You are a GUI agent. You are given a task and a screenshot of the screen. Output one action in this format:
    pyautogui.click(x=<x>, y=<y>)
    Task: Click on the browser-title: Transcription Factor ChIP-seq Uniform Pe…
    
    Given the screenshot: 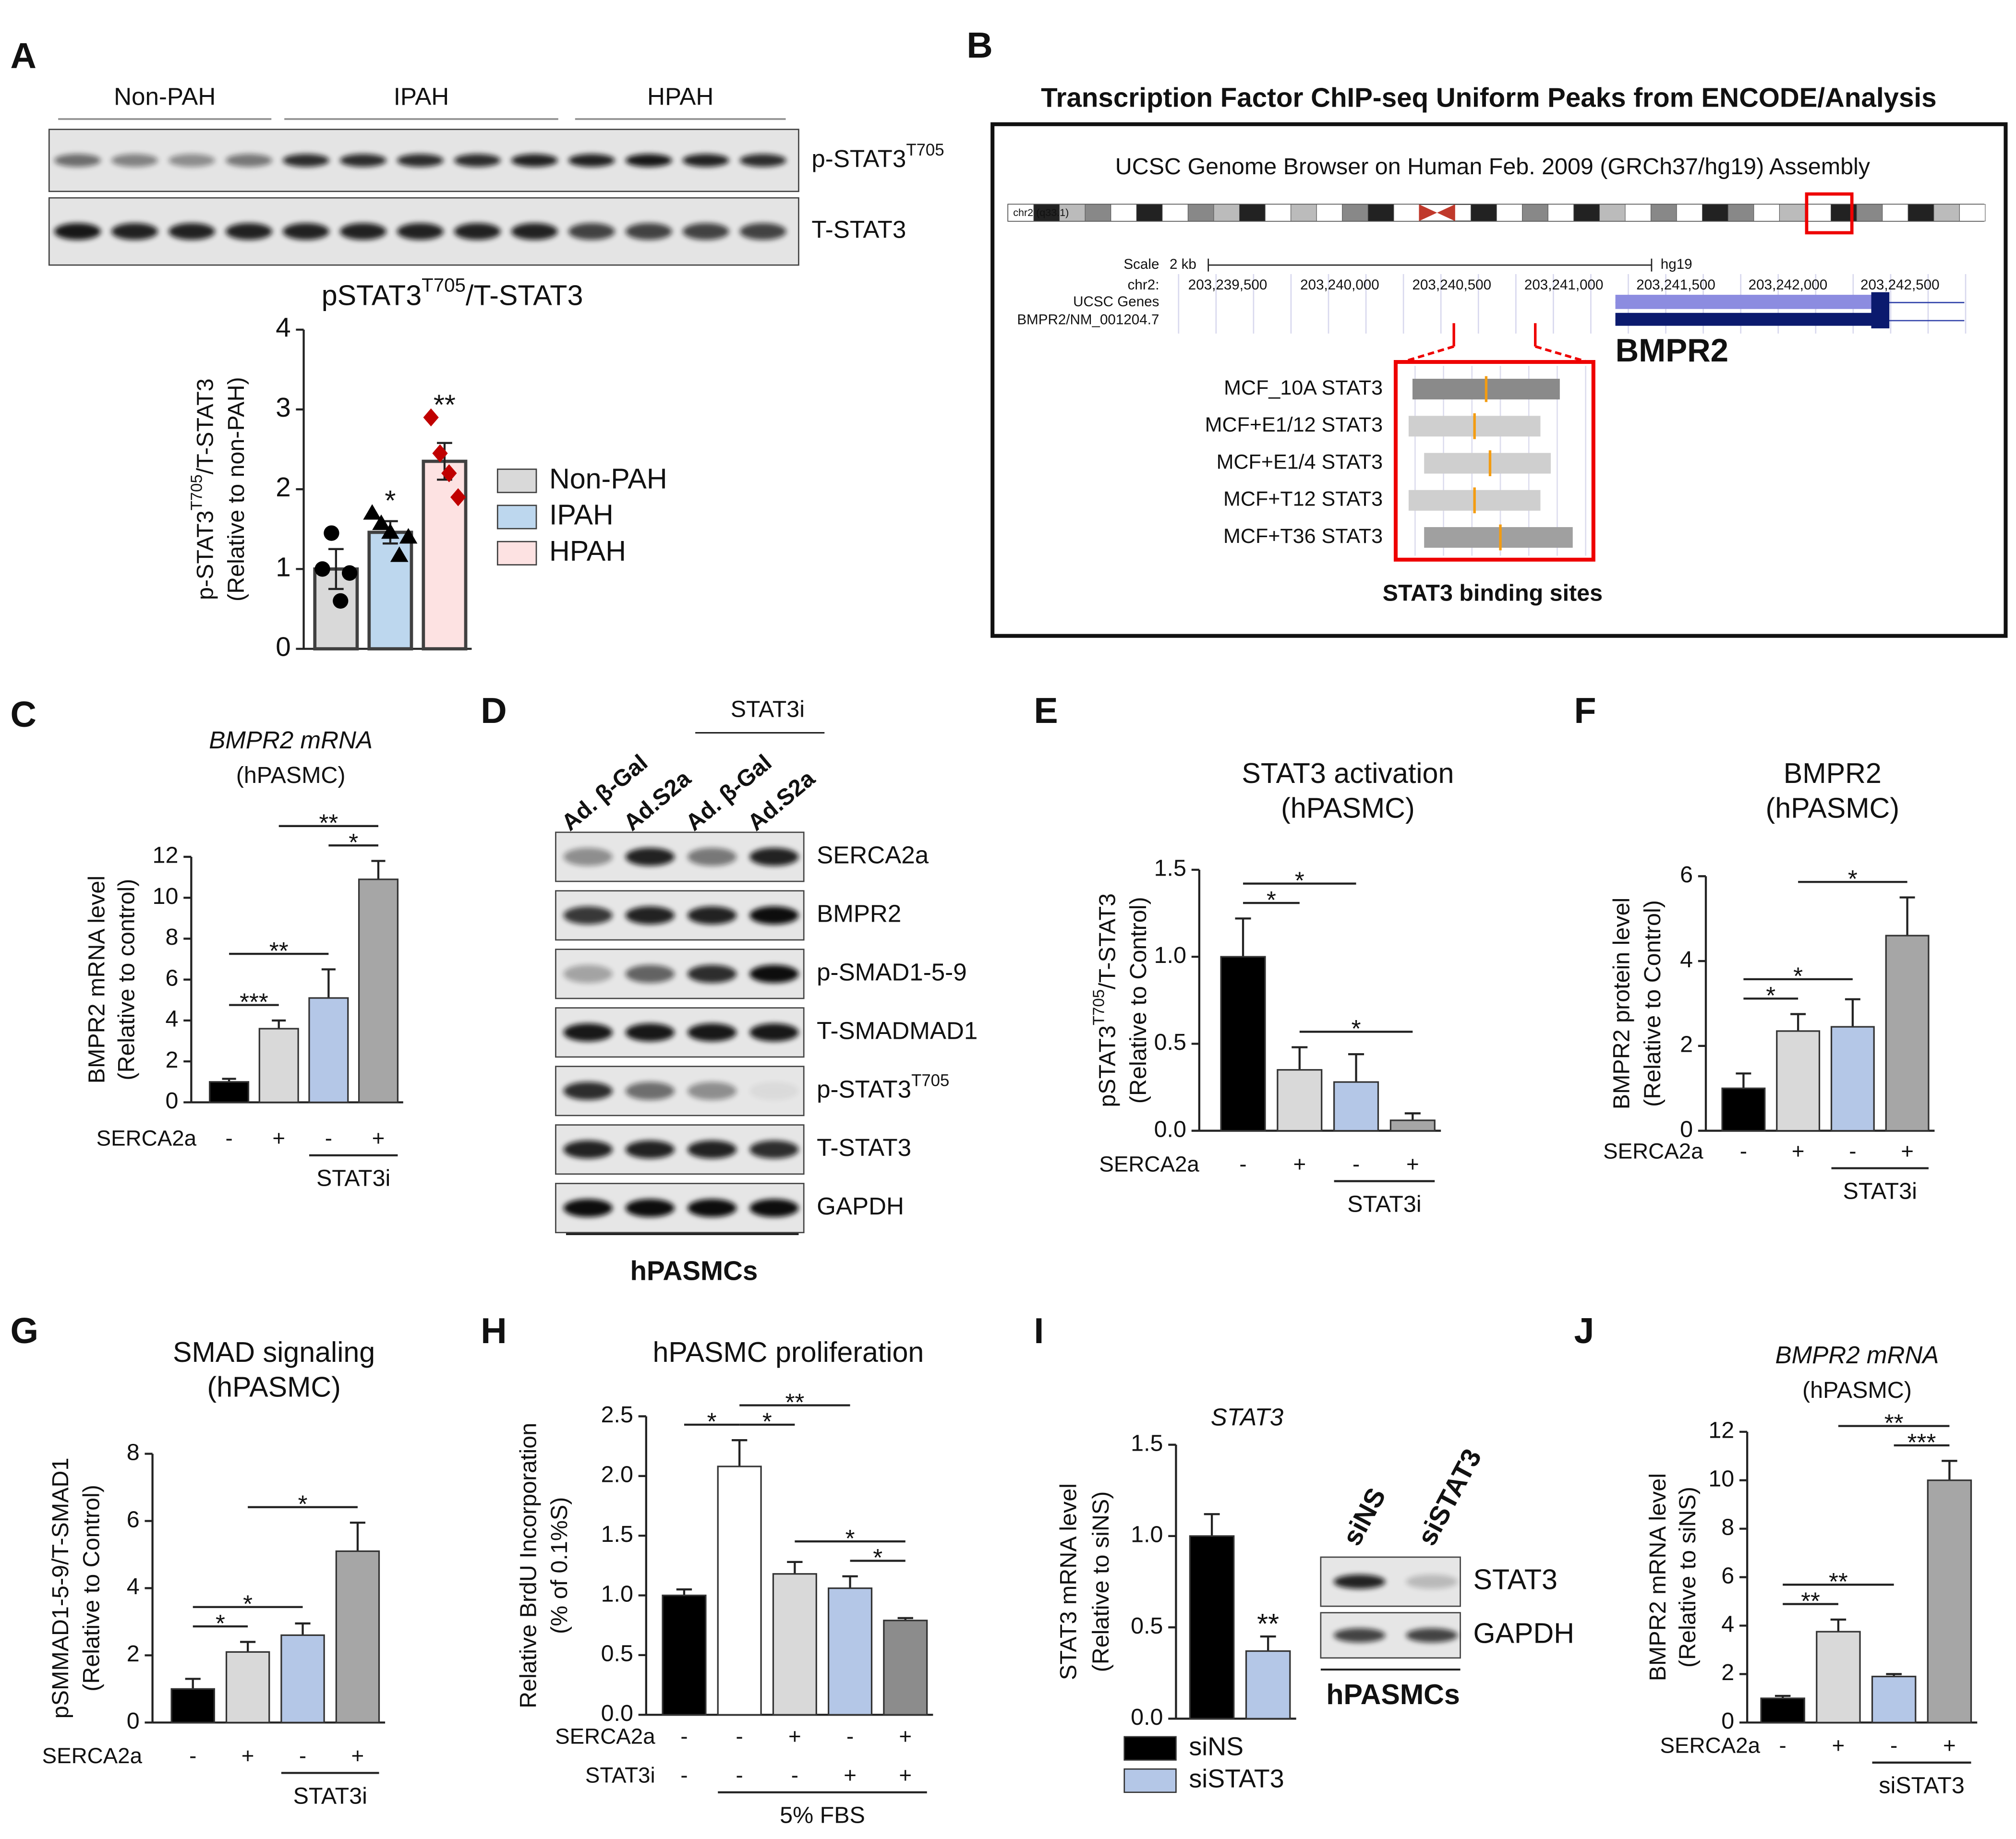 What is the action you would take?
    pyautogui.click(x=1488, y=98)
    